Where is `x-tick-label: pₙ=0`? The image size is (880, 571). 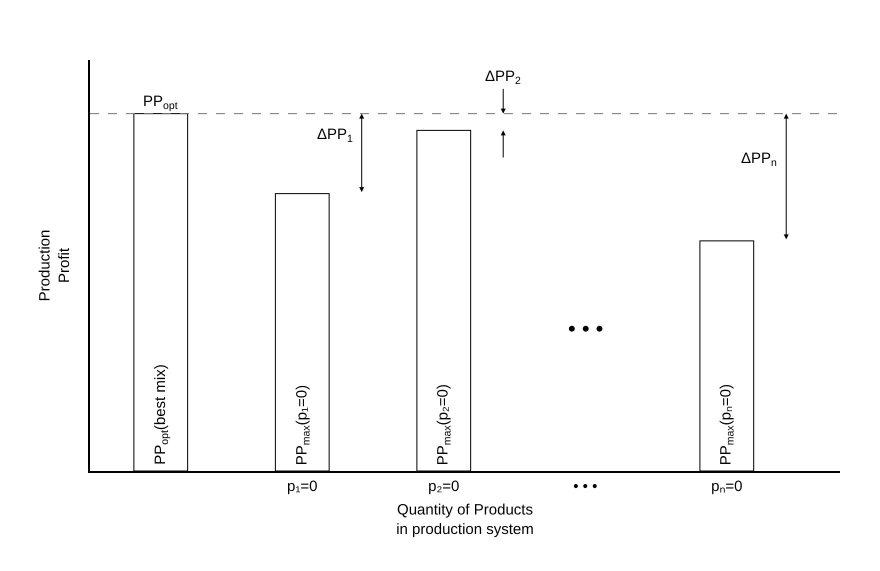 x-tick-label: pₙ=0 is located at coordinates (727, 486).